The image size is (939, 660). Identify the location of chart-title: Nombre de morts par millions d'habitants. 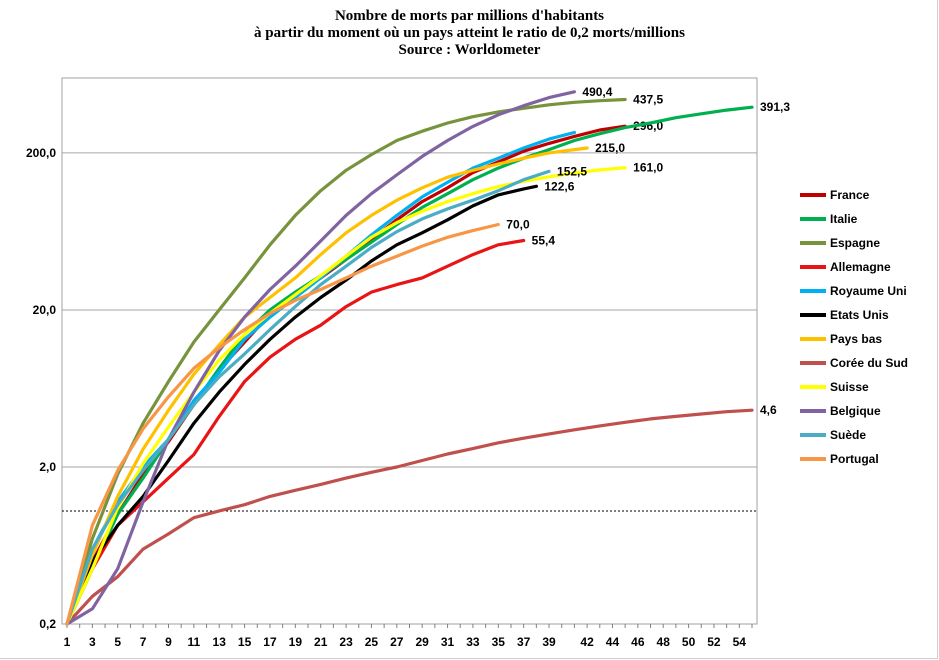
(469, 16).